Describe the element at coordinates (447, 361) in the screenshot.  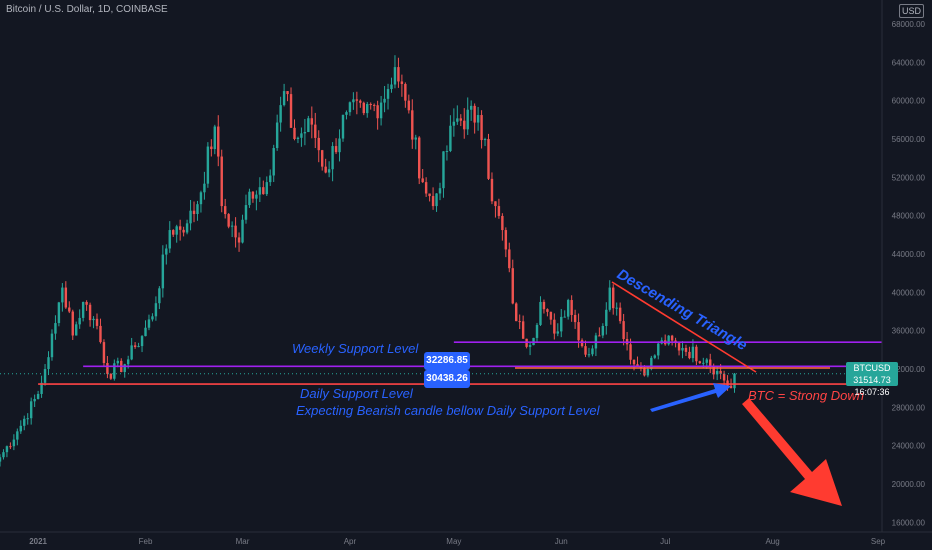
I see `weekly-level-tag: 32286.85` at that location.